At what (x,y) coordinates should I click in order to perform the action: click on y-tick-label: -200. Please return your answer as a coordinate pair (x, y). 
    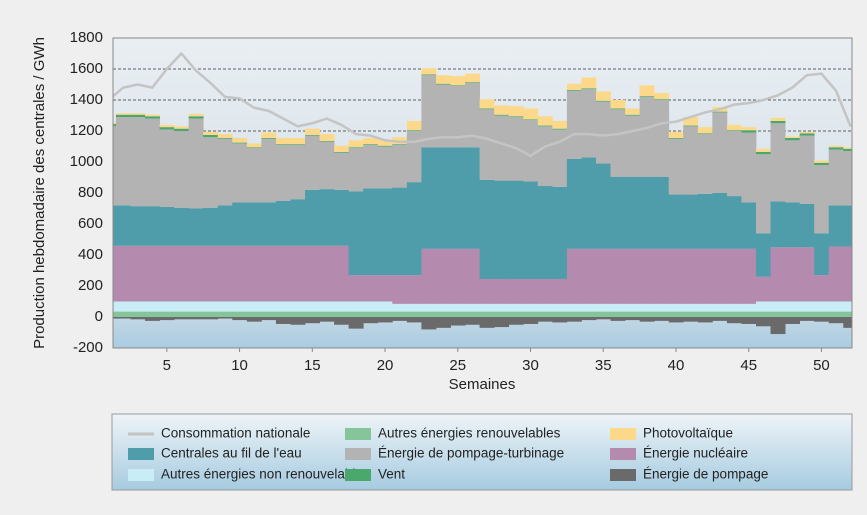
    Looking at the image, I should click on (88, 347).